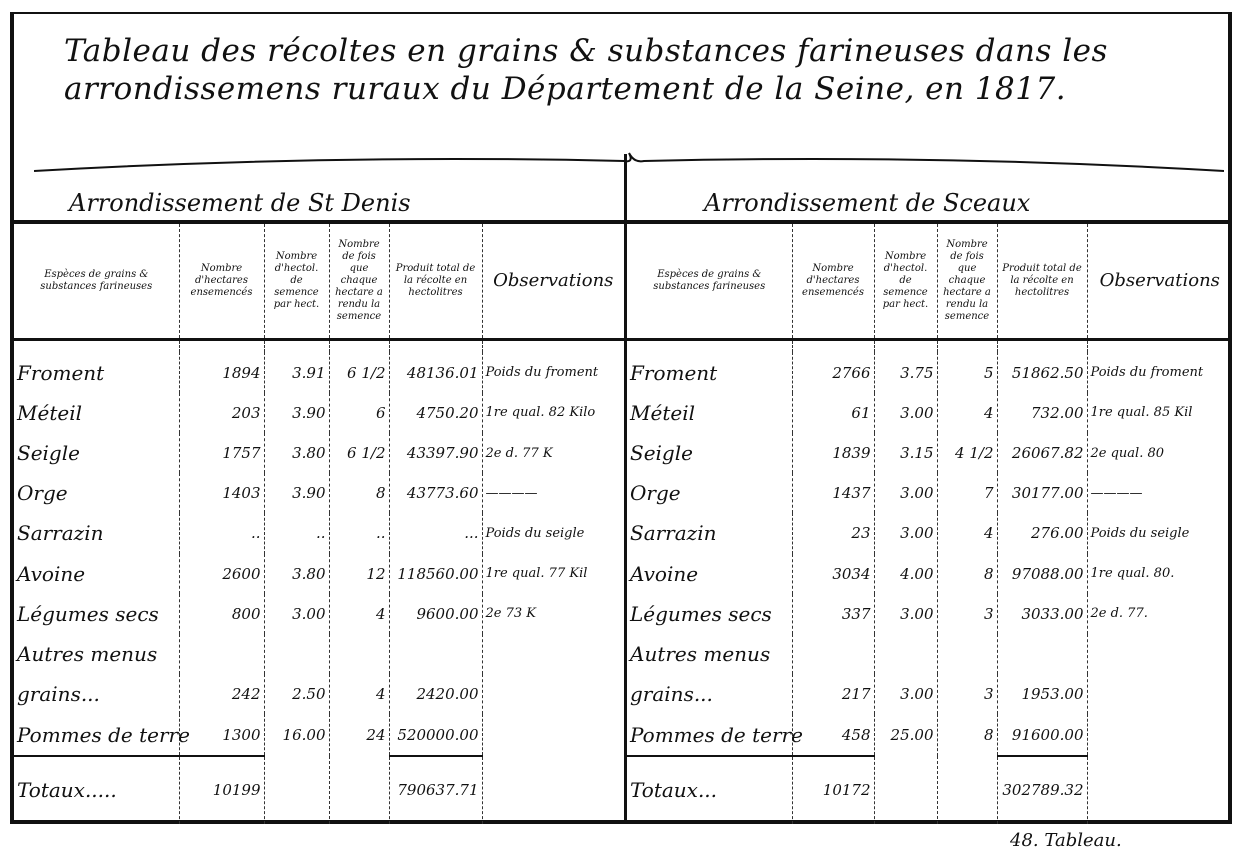 Image resolution: width=1250 pixels, height=861 pixels. I want to click on total-produit: 790637.71, so click(435, 789).